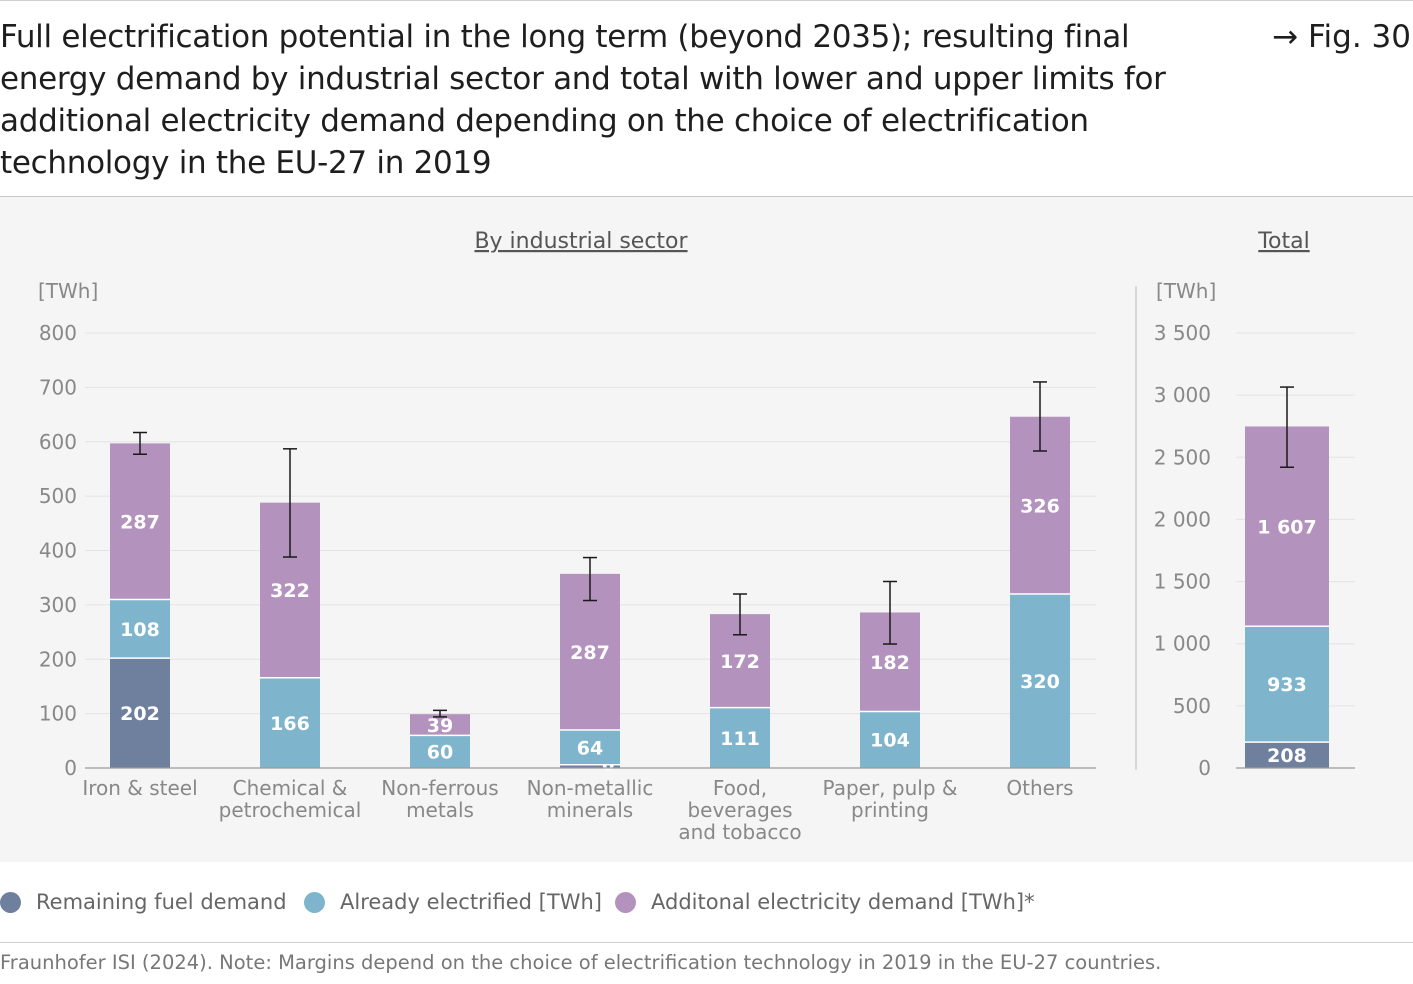 This screenshot has width=1413, height=984. I want to click on x-tick-label: beverages, so click(739, 810).